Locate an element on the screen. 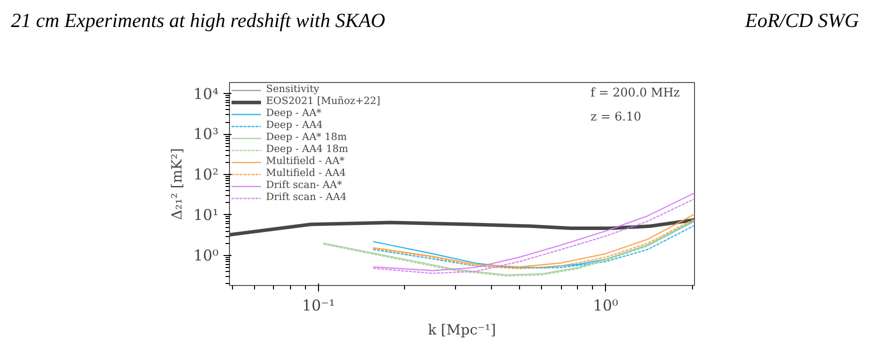 Image resolution: width=871 pixels, height=345 pixels. y-axis-title: Δ₂₁² [mK²] is located at coordinates (177, 184).